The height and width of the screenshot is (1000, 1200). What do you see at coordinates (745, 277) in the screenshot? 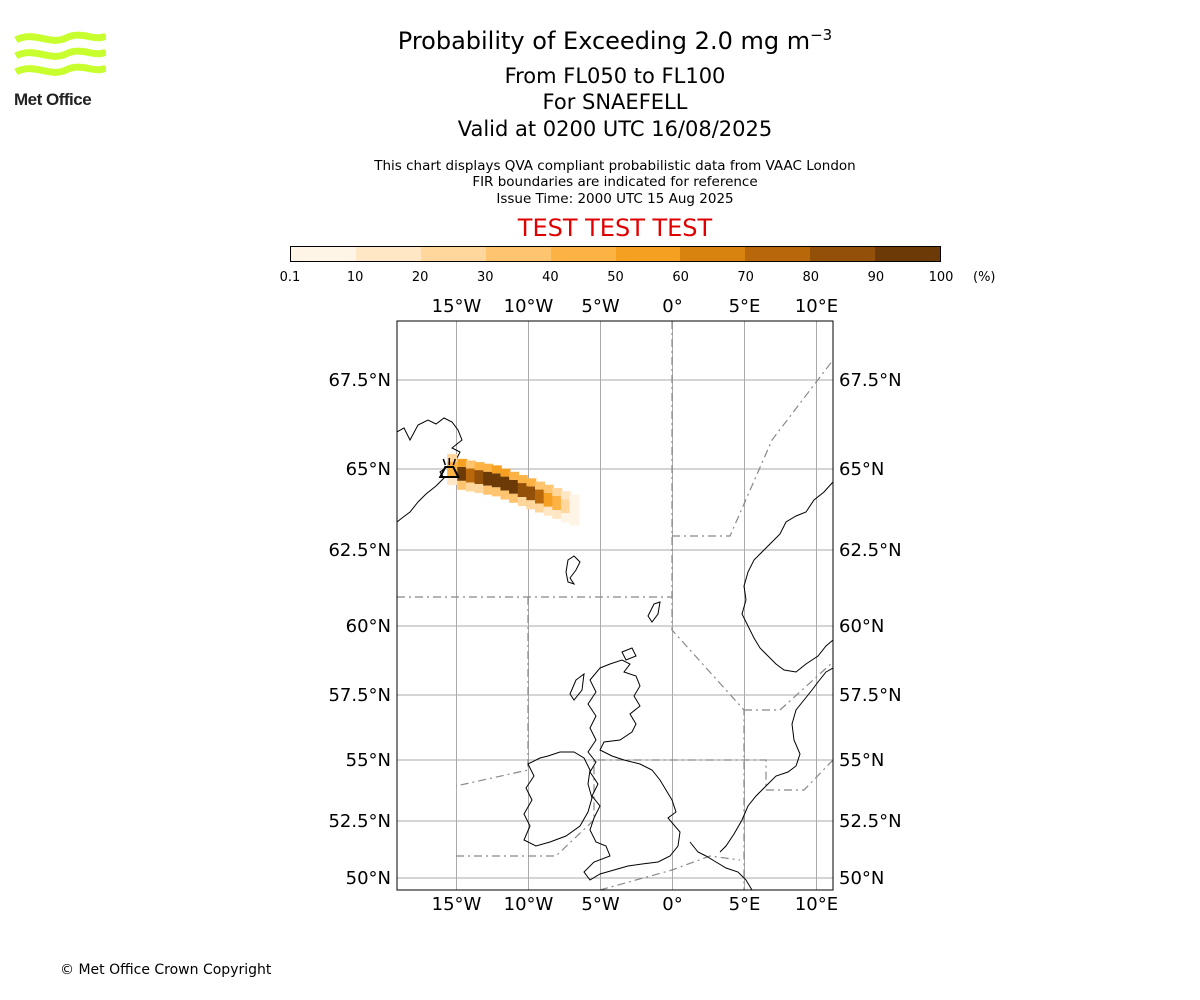
I see `colorbar-tick-label: 70` at bounding box center [745, 277].